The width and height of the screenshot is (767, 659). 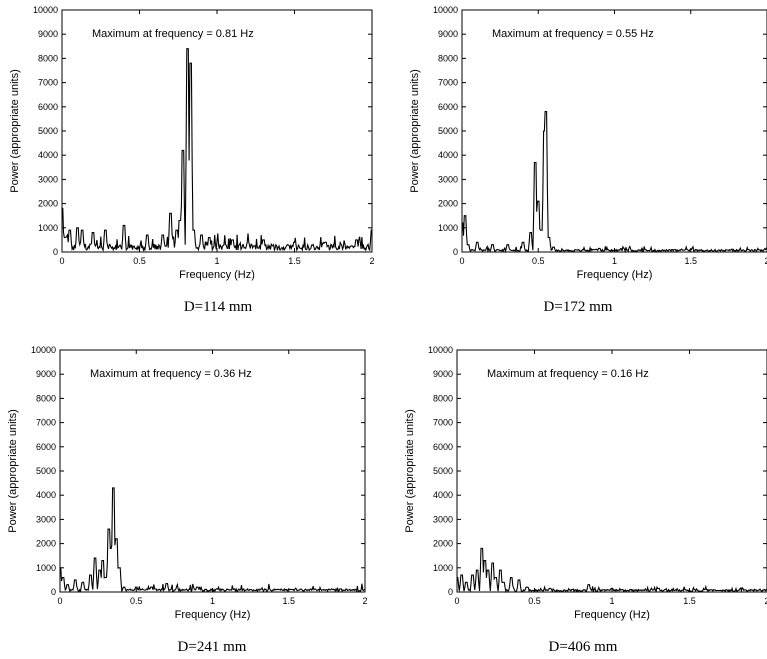 I want to click on panel-caption: D=406 mm, so click(x=583, y=647).